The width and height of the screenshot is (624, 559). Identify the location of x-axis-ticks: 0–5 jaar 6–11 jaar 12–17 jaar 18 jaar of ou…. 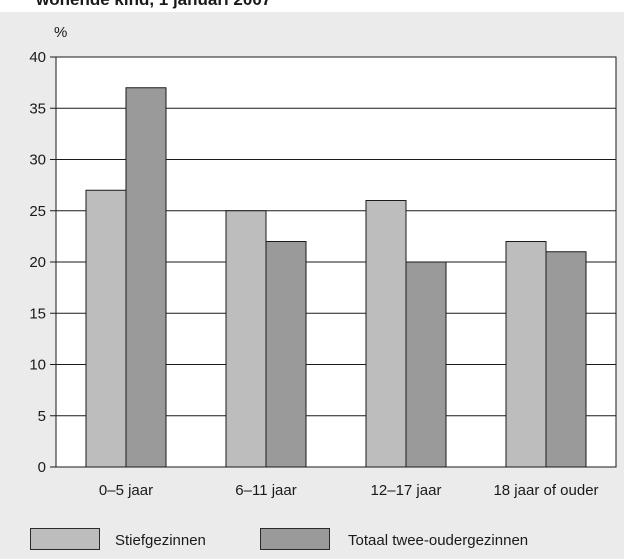
(349, 490).